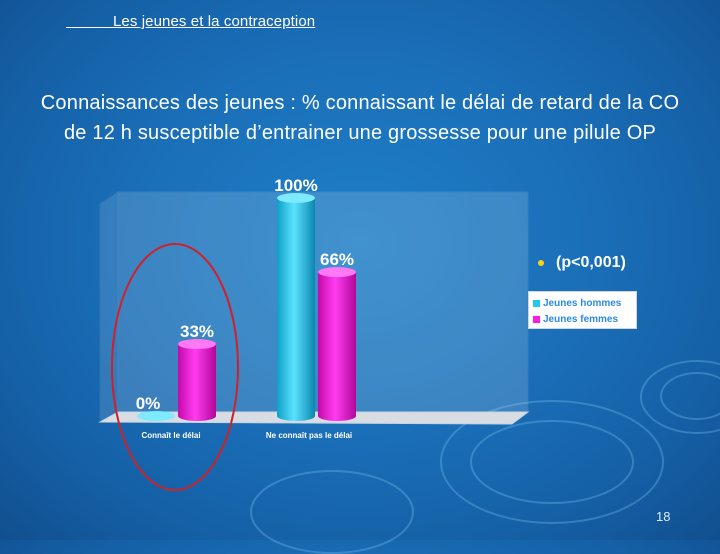 This screenshot has width=720, height=554. I want to click on data-label-0-1: 100%, so click(295, 185).